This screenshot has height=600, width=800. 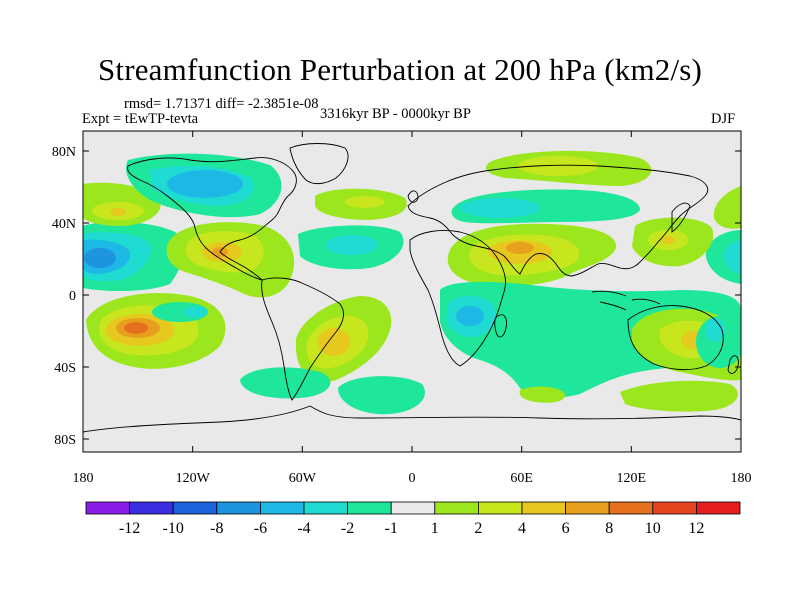 I want to click on colorbar-label: -6, so click(x=260, y=528).